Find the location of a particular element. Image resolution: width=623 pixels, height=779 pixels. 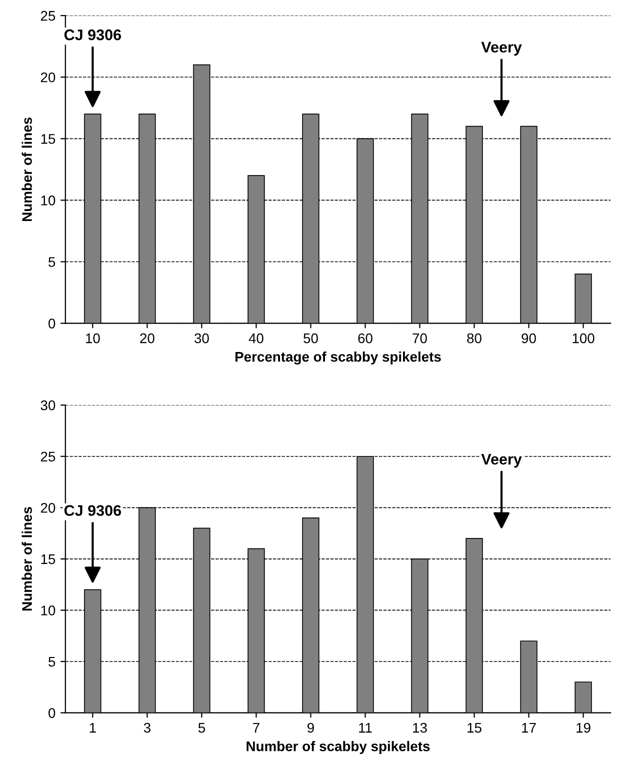

x-tick-label: 15 is located at coordinates (475, 728).